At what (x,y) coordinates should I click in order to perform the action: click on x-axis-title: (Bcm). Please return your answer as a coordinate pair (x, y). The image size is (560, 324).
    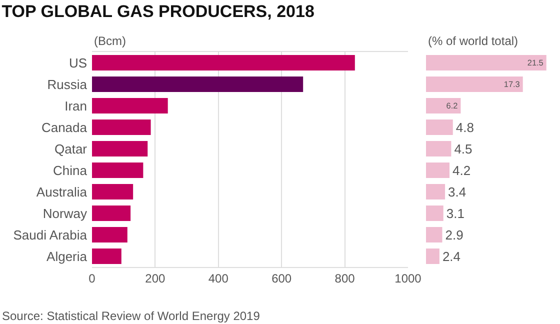
    Looking at the image, I should click on (110, 41).